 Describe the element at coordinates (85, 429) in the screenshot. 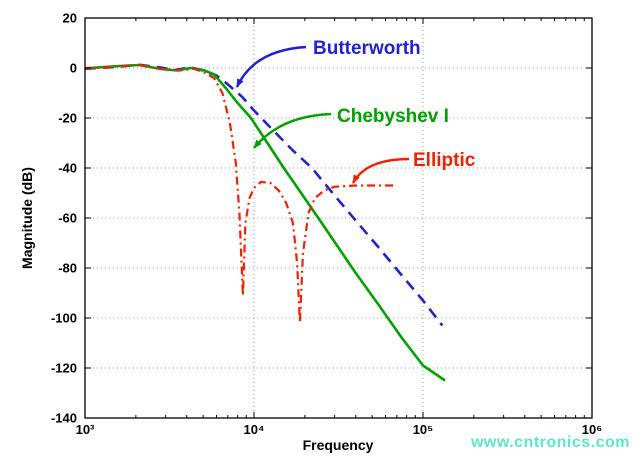

I see `svg-text: 10³` at that location.